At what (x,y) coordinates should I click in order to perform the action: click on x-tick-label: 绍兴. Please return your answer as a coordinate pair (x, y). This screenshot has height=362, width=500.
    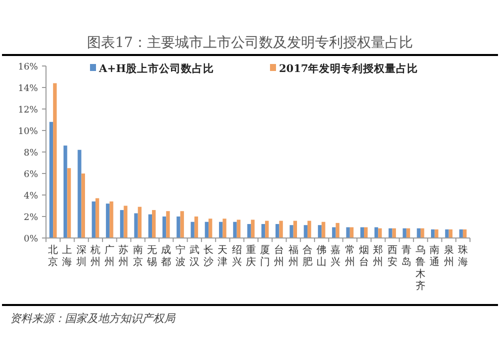
    Looking at the image, I should click on (237, 256).